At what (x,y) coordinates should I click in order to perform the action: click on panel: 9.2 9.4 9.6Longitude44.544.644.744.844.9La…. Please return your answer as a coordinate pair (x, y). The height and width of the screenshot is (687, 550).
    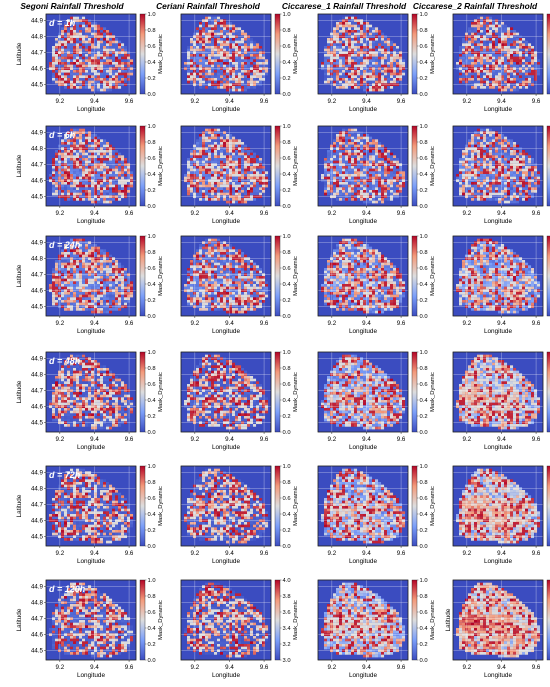
    Looking at the image, I should click on (90, 62).